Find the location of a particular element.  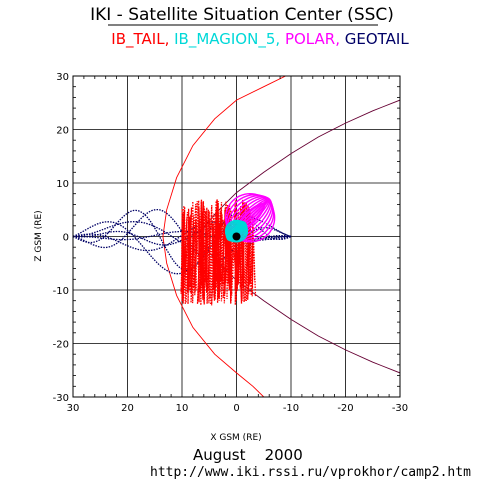

earth-dot is located at coordinates (236, 236).